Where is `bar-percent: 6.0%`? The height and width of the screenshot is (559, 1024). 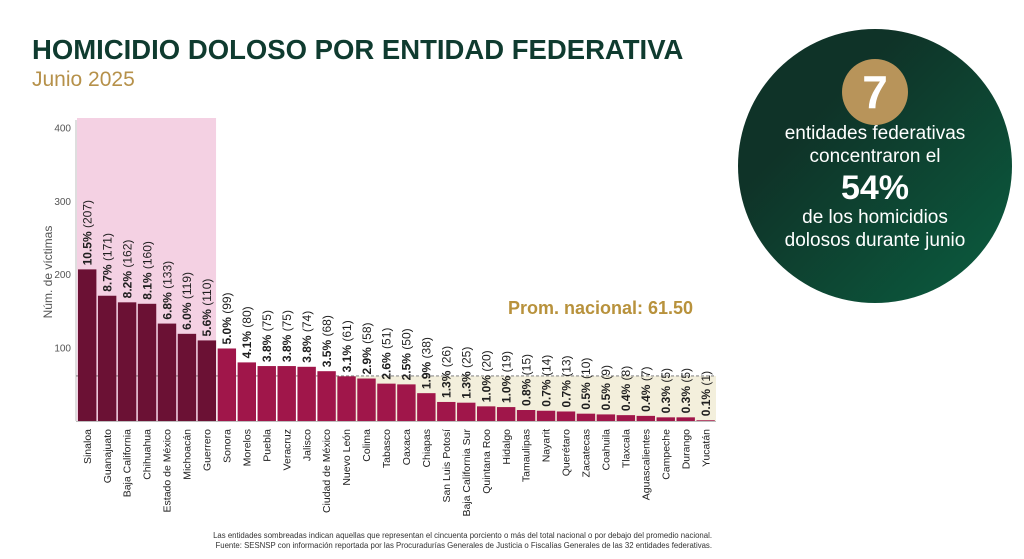
bar-percent: 6.0% is located at coordinates (187, 316).